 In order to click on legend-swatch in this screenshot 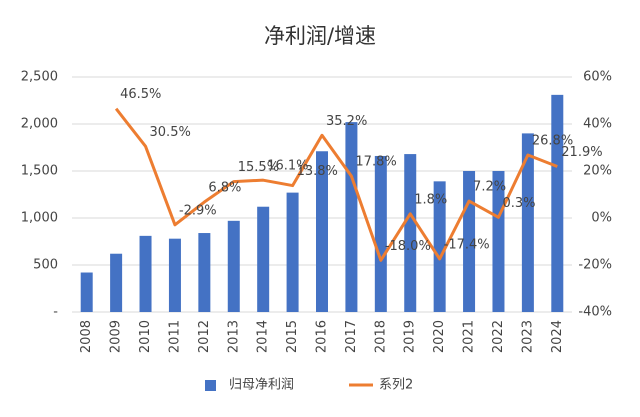, I will do `click(210, 385)`.